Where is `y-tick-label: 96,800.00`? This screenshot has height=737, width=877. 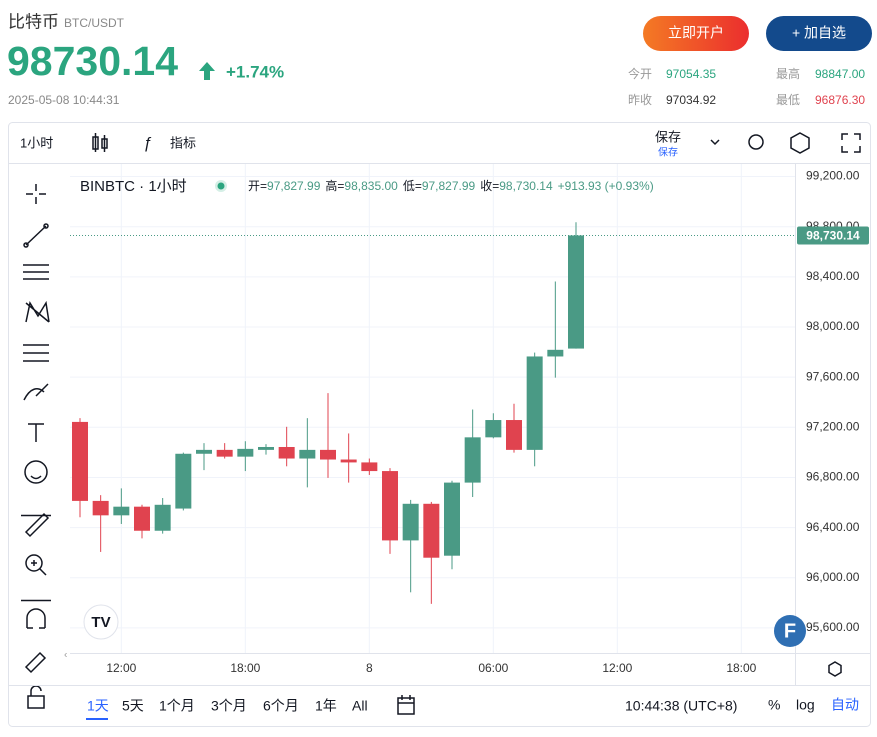 y-tick-label: 96,800.00 is located at coordinates (833, 477).